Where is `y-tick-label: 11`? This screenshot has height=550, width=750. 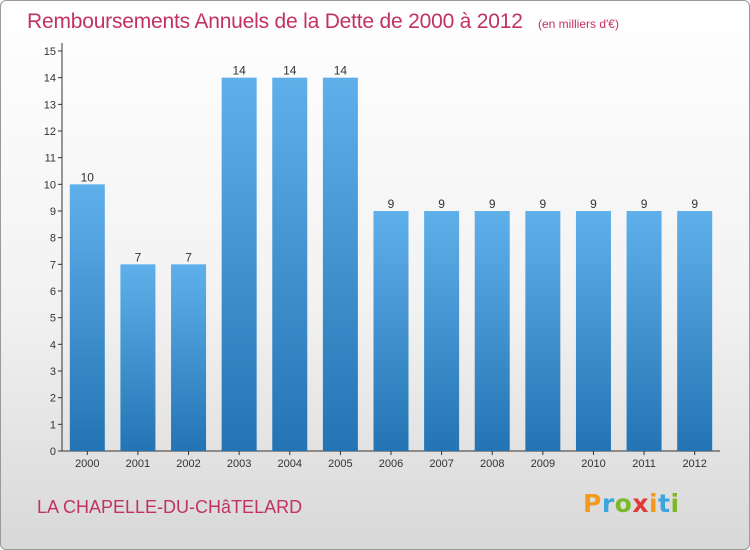
y-tick-label: 11 is located at coordinates (50, 159).